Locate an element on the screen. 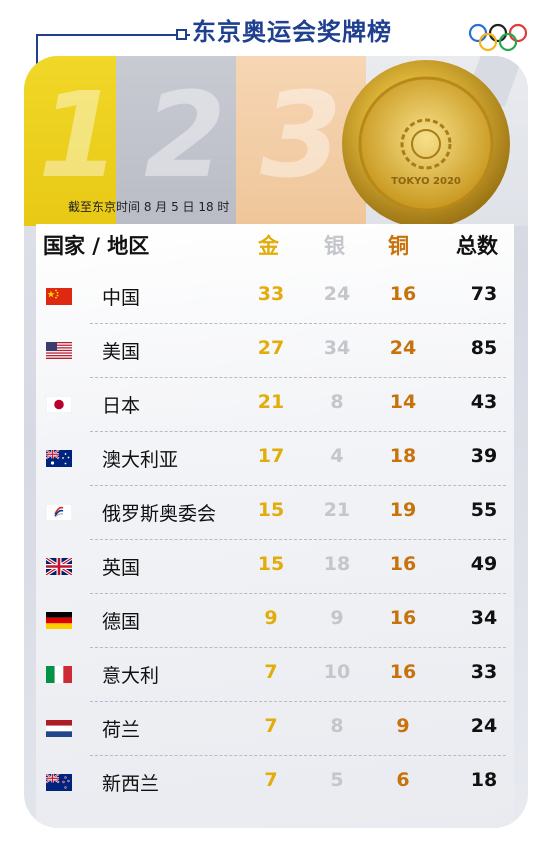 Image resolution: width=550 pixels, height=848 pixels. country-name: 英国 is located at coordinates (121, 568).